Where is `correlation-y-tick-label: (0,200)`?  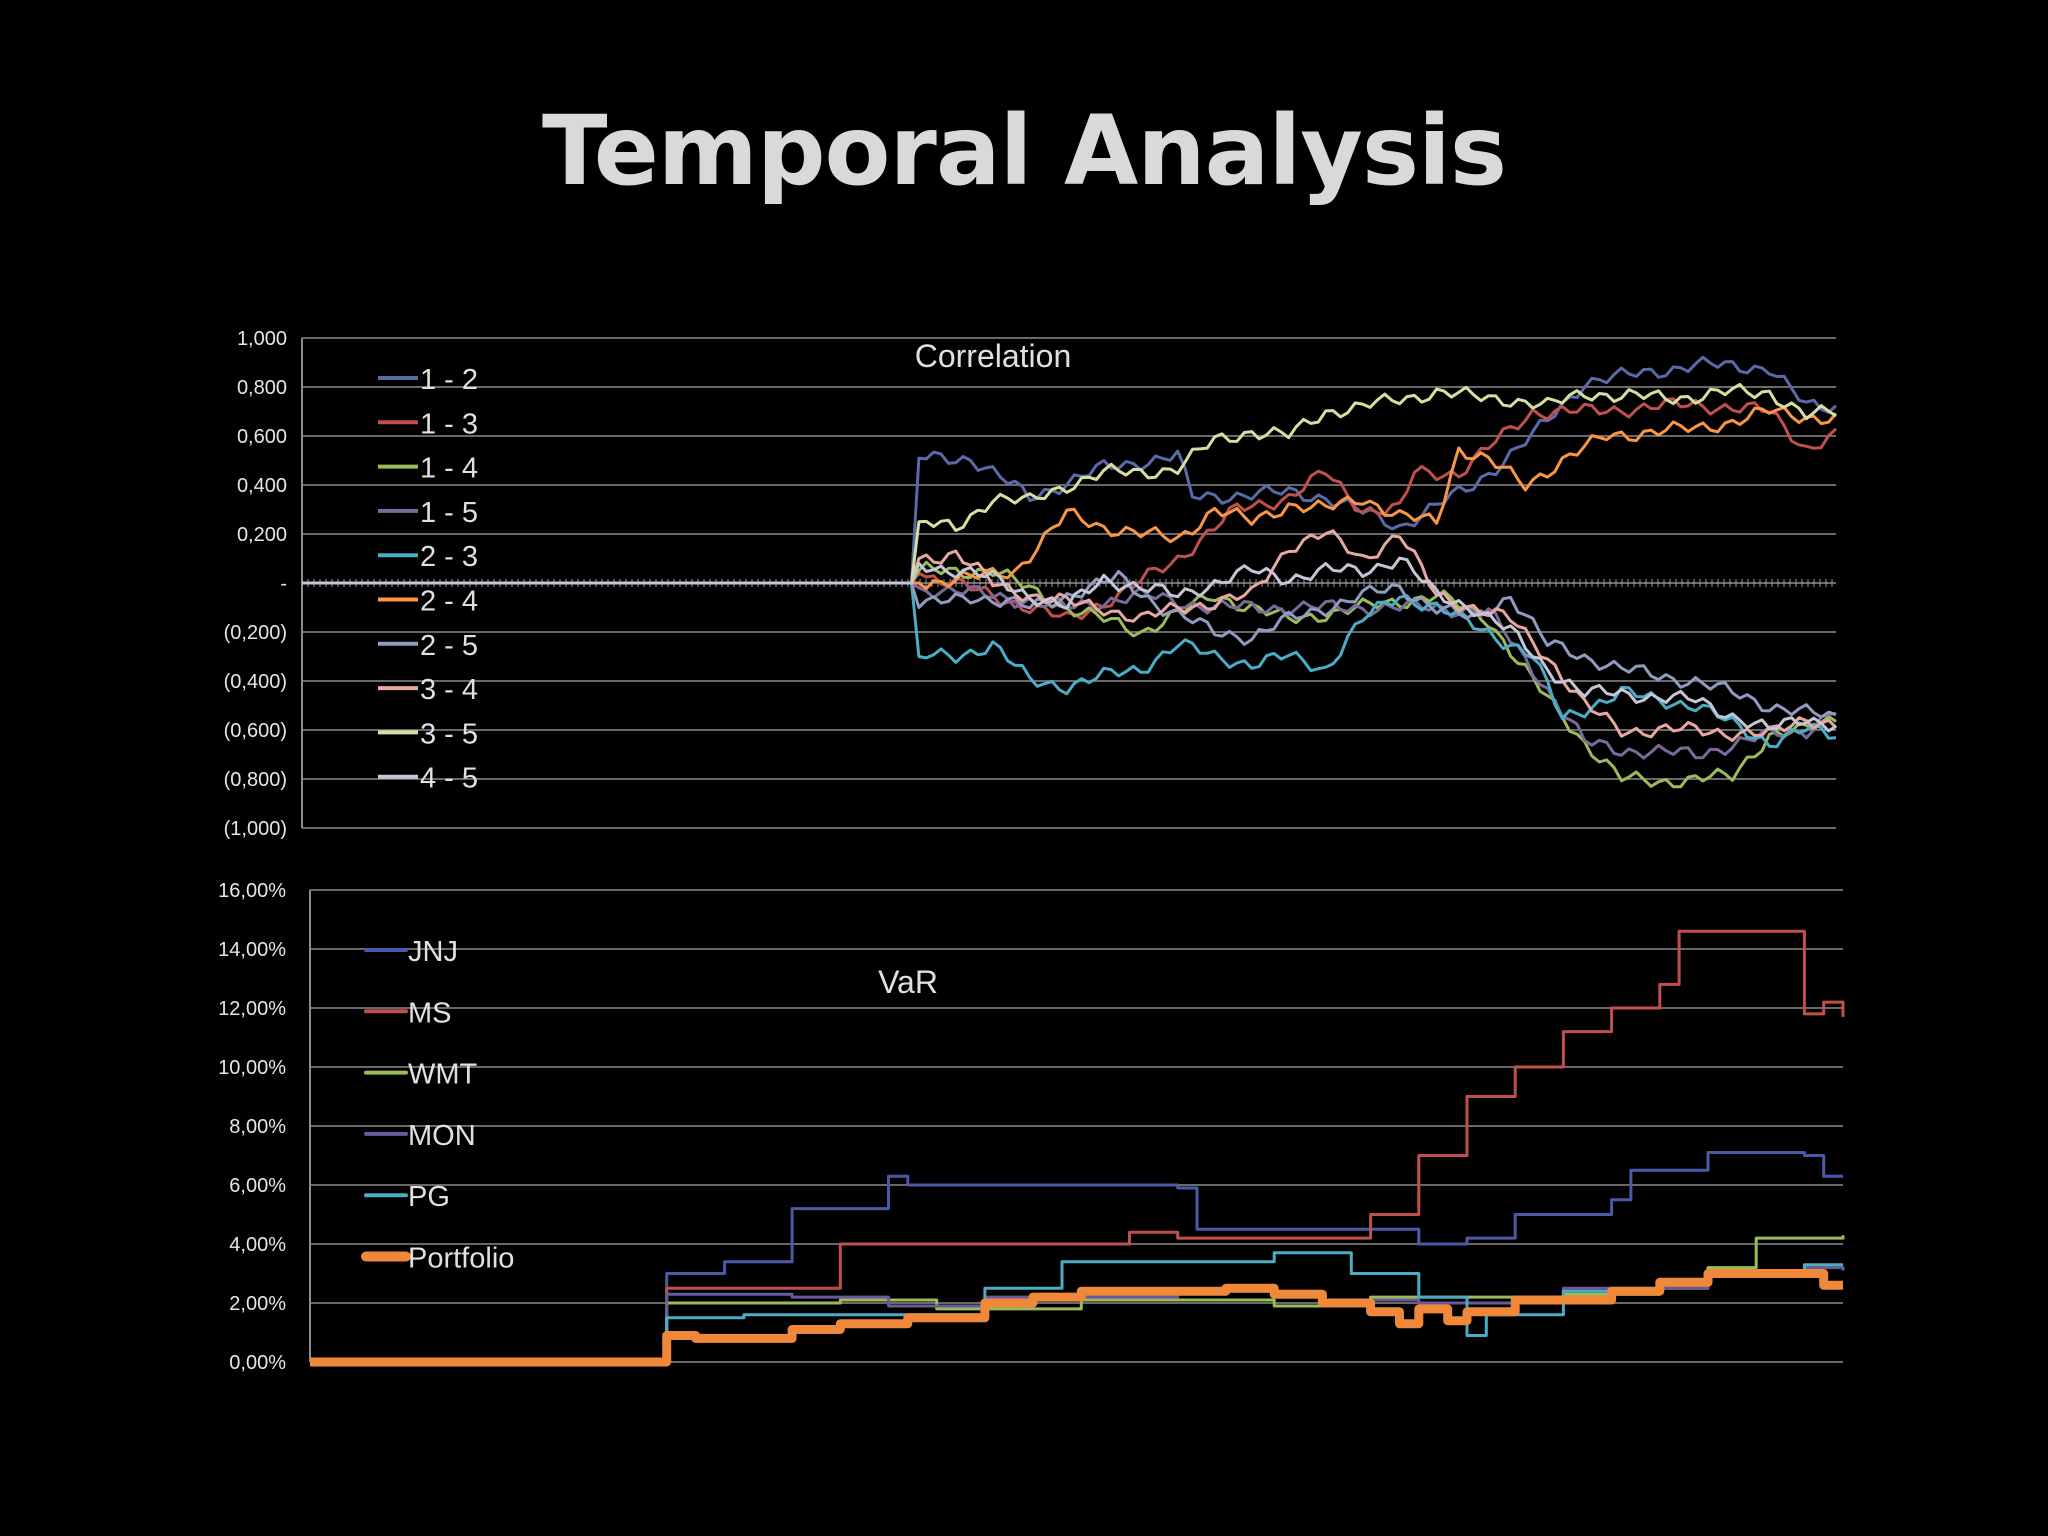 correlation-y-tick-label: (0,200) is located at coordinates (255, 633).